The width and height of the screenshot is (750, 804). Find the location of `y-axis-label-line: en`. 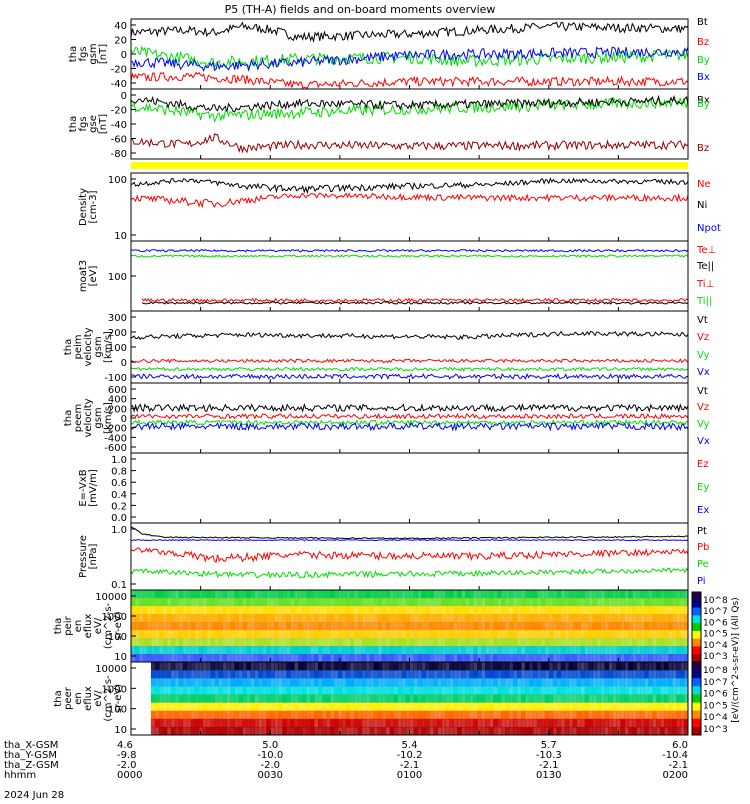

y-axis-label-line: en is located at coordinates (78, 626).